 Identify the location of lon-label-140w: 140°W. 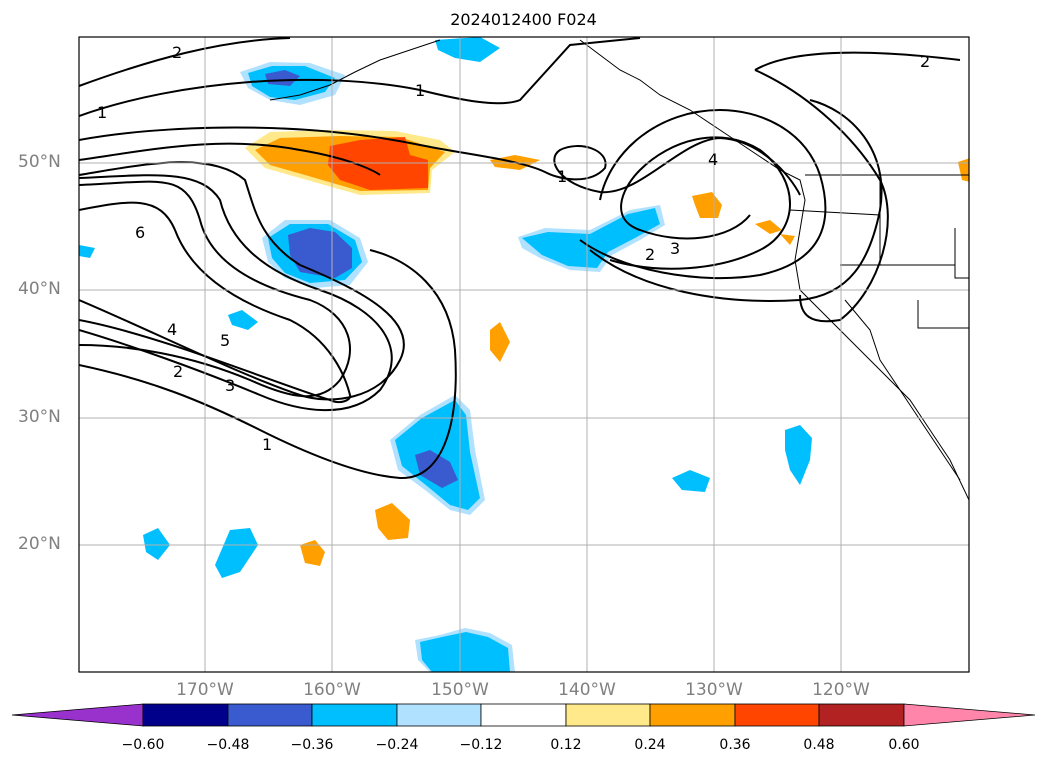
(587, 690).